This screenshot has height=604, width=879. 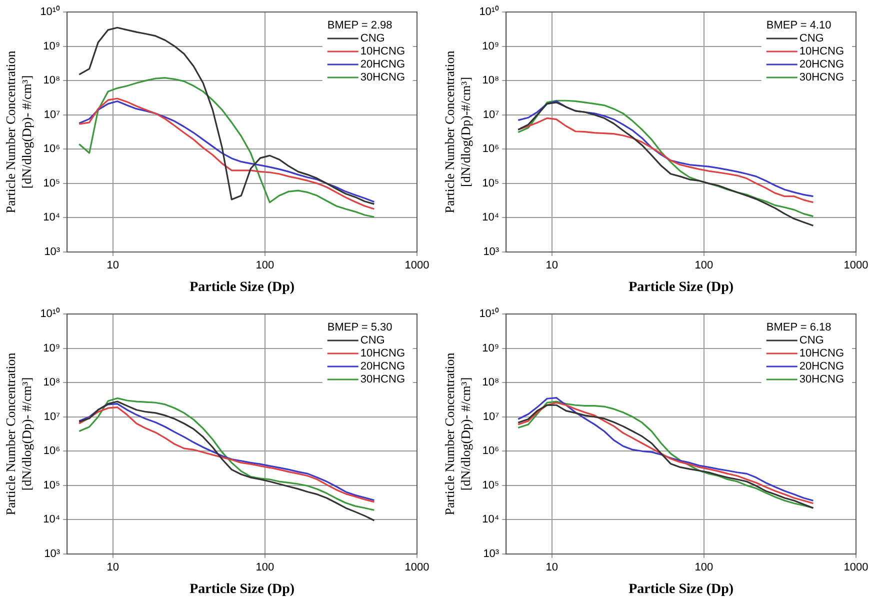 I want to click on legend-title: BMEP = 2.98, so click(x=359, y=26).